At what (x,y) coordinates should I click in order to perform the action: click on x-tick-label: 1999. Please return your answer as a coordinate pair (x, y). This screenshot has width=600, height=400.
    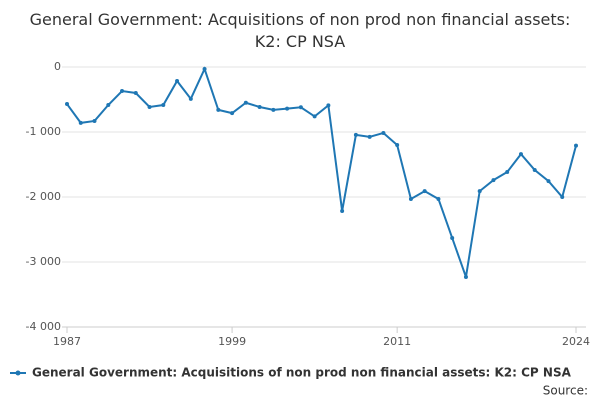
    Looking at the image, I should click on (232, 341).